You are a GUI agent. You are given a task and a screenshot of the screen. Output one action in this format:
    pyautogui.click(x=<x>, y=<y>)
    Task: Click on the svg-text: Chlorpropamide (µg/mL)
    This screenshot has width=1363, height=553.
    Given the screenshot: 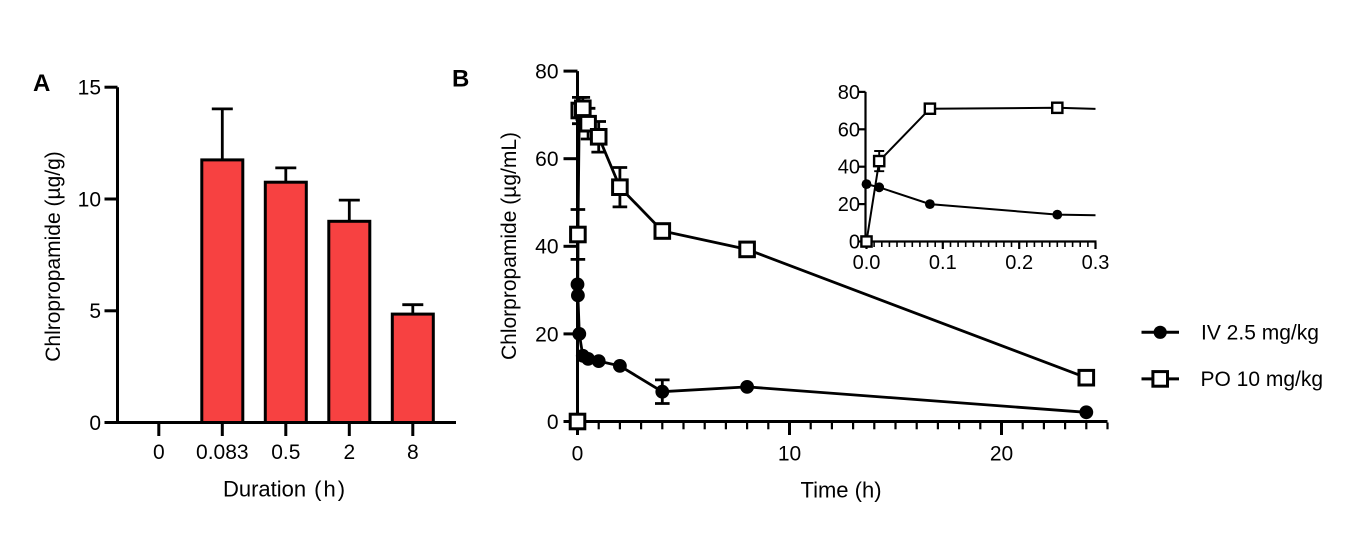 What is the action you would take?
    pyautogui.click(x=509, y=246)
    